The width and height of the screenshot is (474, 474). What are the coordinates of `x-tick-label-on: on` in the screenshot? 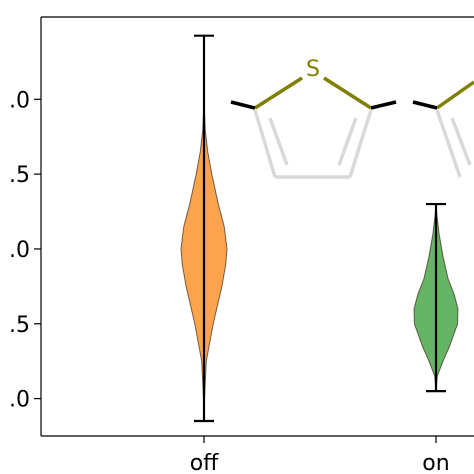 It's located at (435, 462).